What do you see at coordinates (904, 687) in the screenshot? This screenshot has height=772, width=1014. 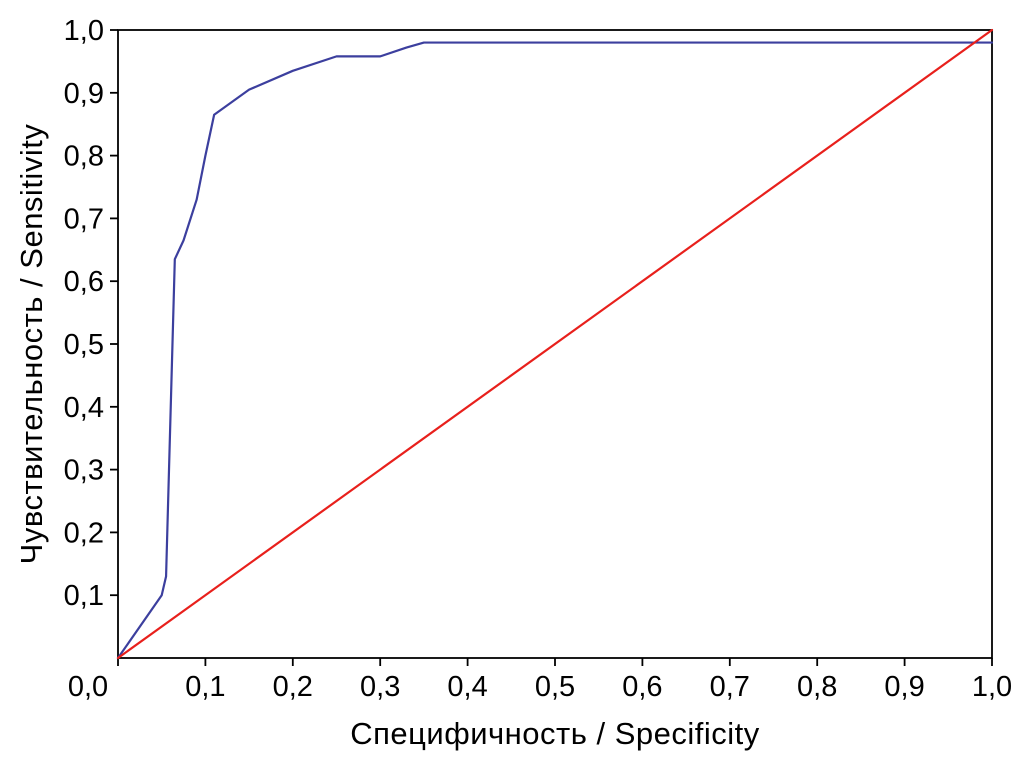 I see `x-tick-label: 0,9` at bounding box center [904, 687].